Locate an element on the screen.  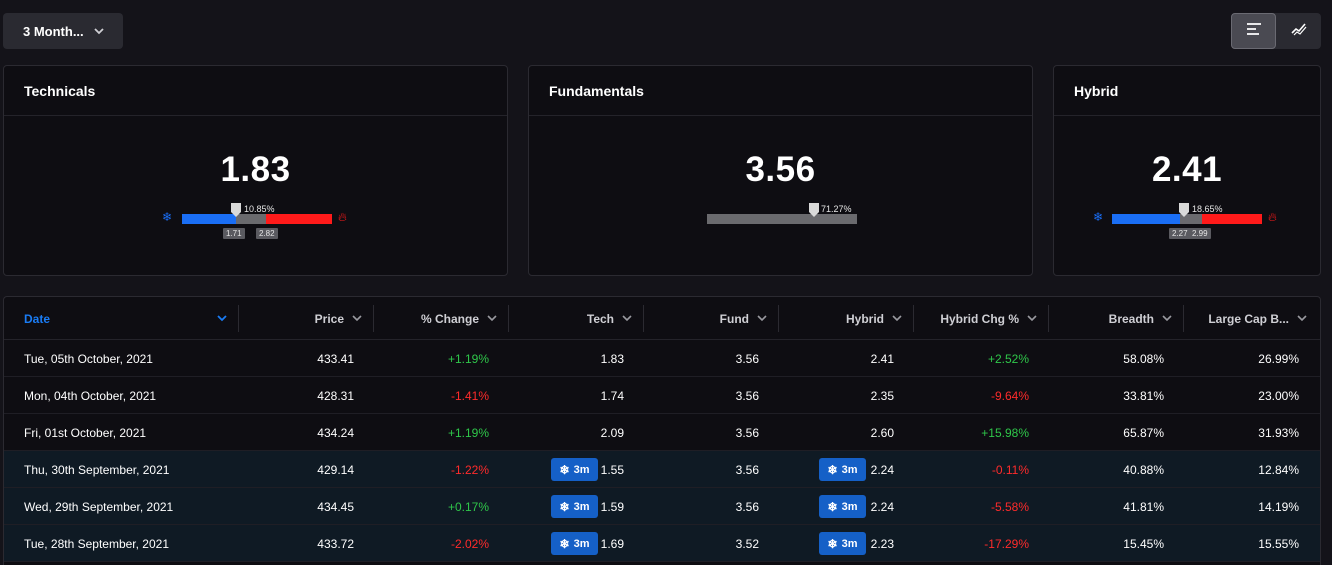
column-header-hybrid-chg: Hybrid Chg % is located at coordinates (981, 318).